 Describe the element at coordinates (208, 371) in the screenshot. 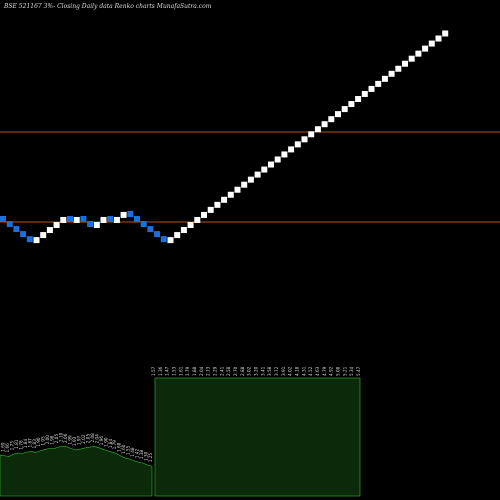

I see `volume-block-label: 2.13` at that location.